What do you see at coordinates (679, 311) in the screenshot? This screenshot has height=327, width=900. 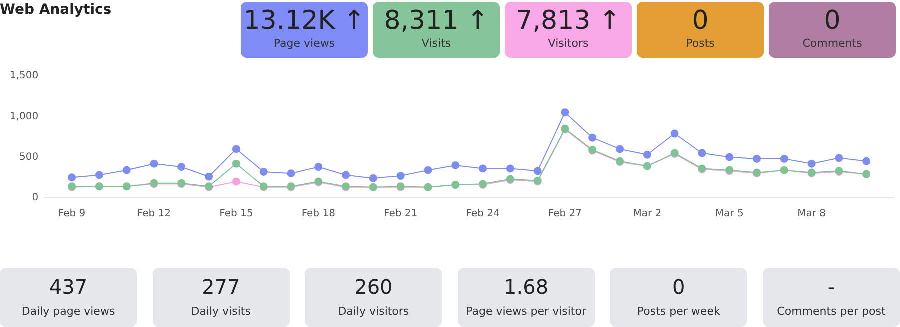 I see `category-label: Posts per week` at bounding box center [679, 311].